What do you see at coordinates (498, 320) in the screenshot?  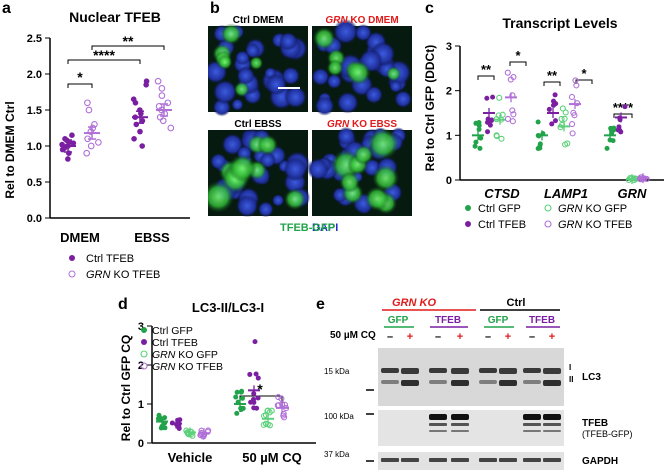 I see `panel-e-sub-gfp2: GFP` at bounding box center [498, 320].